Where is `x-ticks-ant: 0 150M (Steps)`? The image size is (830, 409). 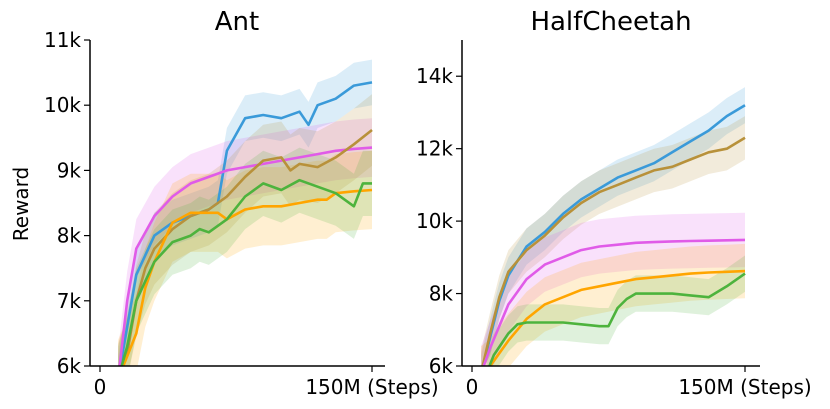
x-ticks-ant: 0 150M (Steps) is located at coordinates (266, 382).